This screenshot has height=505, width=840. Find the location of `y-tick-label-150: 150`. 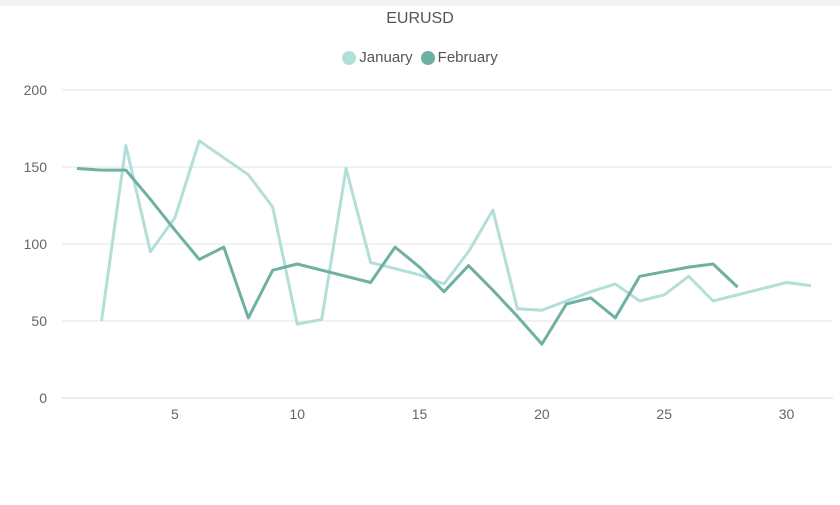

y-tick-label-150: 150 is located at coordinates (36, 167).